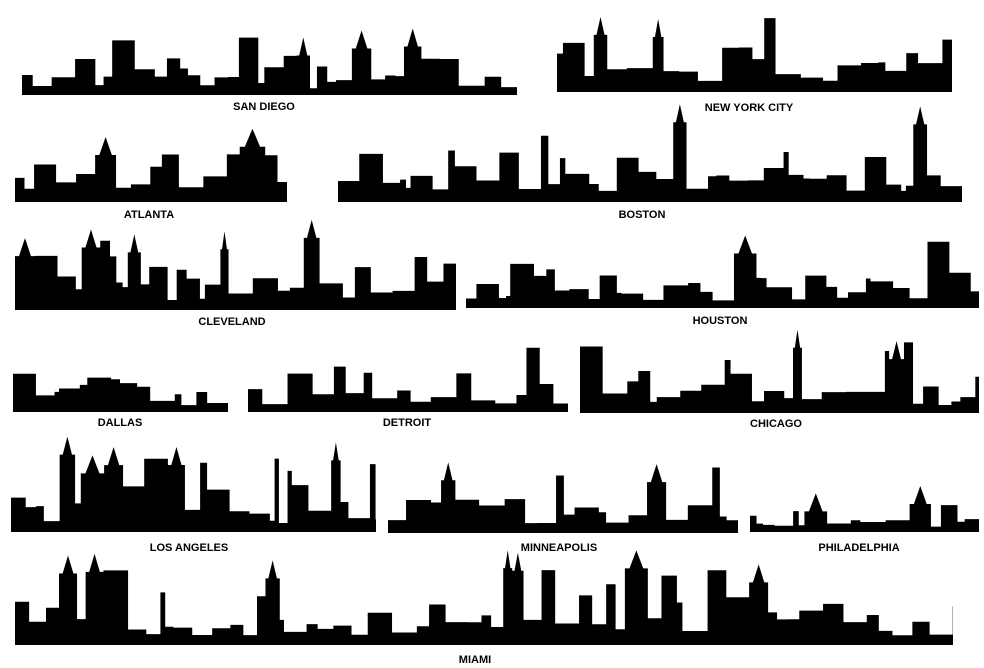 Image resolution: width=984 pixels, height=668 pixels. What do you see at coordinates (858, 548) in the screenshot?
I see `city-label: PHILADELPHIA` at bounding box center [858, 548].